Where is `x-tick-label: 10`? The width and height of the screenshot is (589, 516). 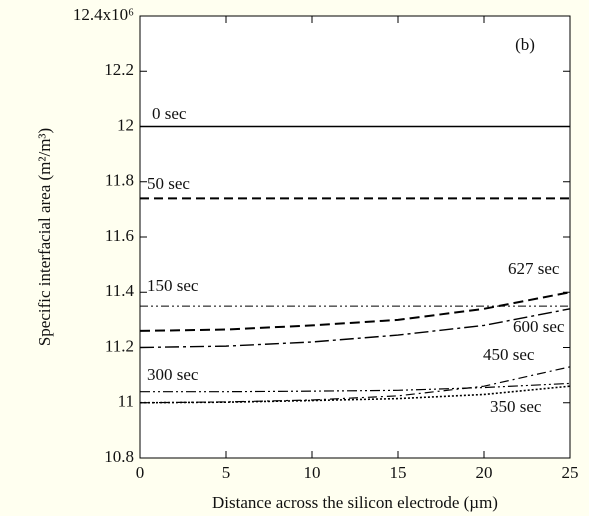 x-tick-label: 10 is located at coordinates (312, 472).